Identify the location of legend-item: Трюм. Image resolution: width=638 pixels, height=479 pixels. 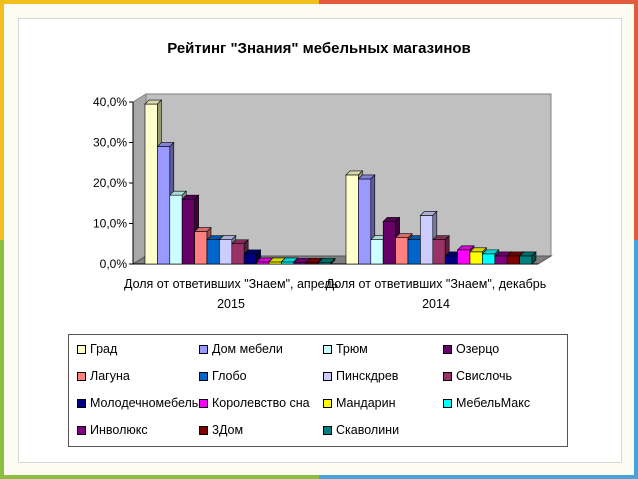
(345, 349).